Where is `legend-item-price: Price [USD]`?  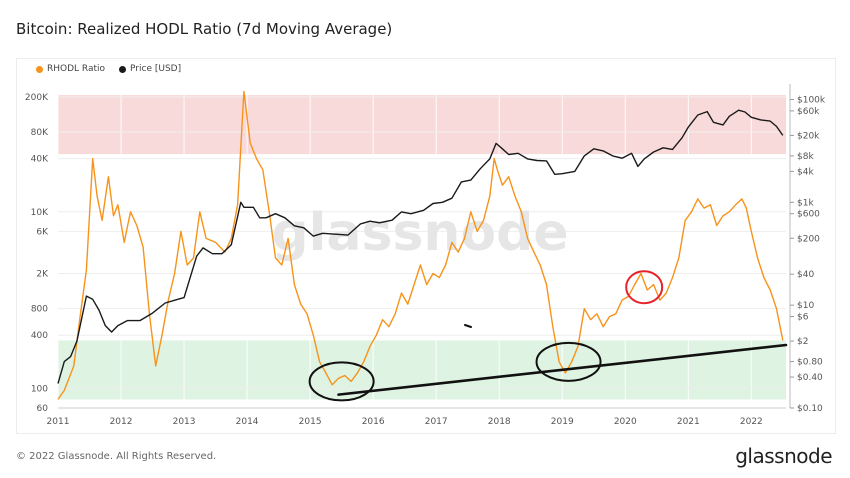 legend-item-price: Price [USD] is located at coordinates (150, 69).